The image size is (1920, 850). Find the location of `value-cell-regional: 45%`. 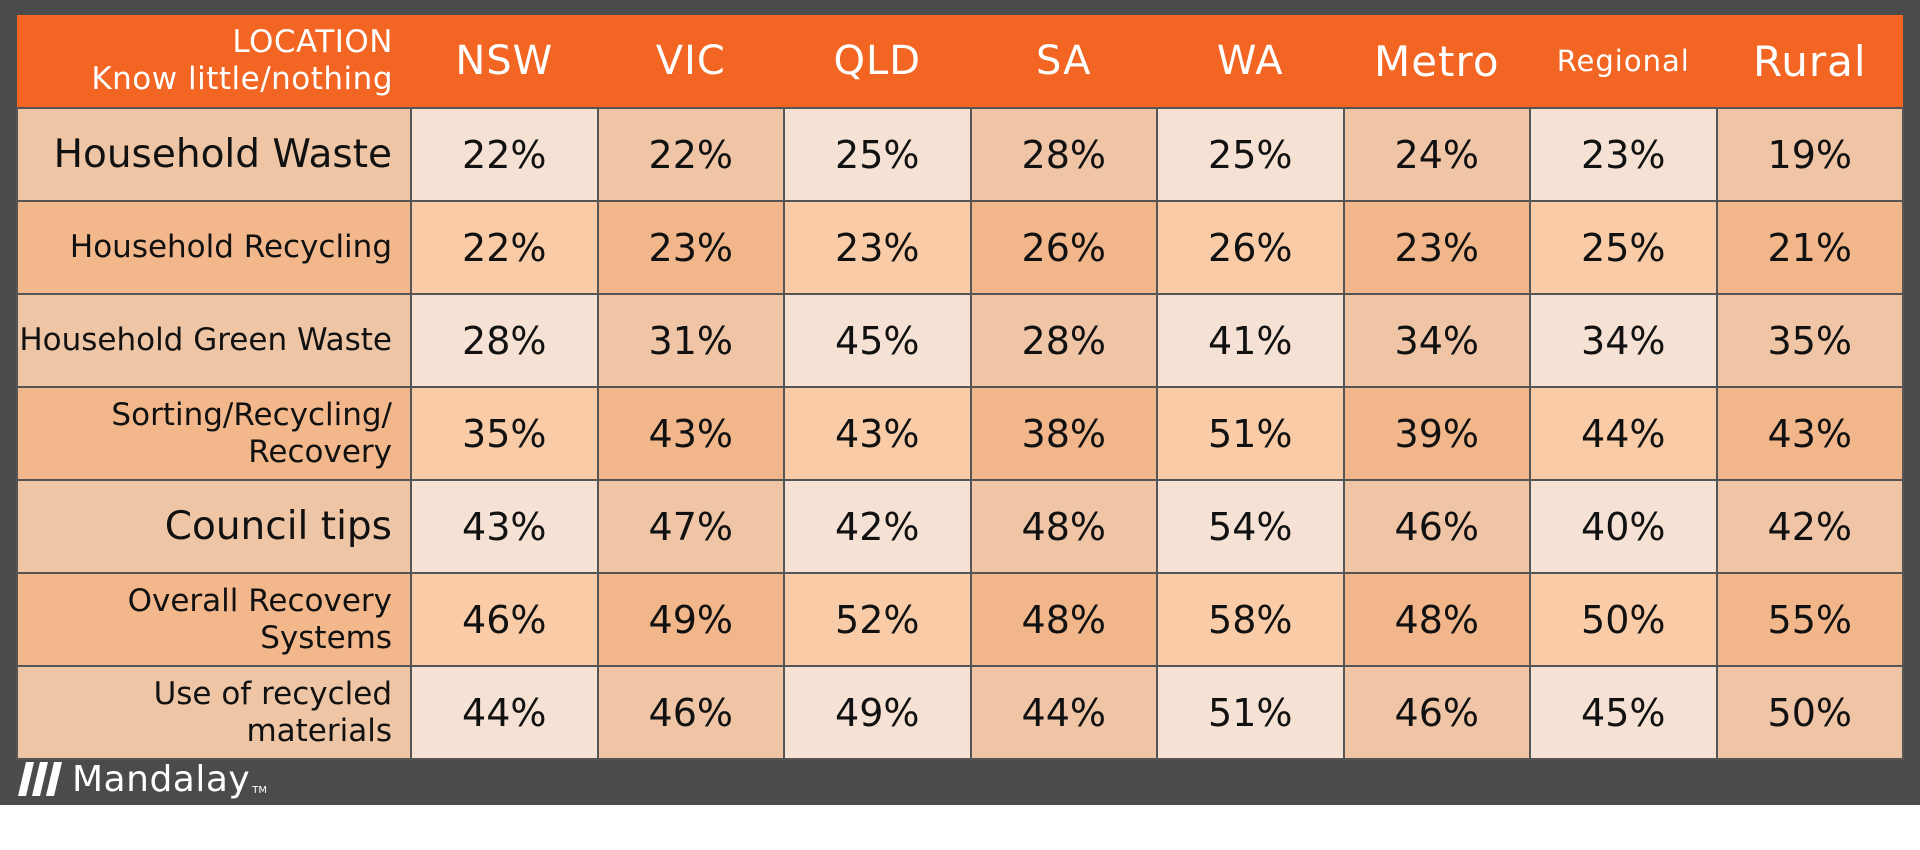

value-cell-regional: 45% is located at coordinates (1623, 712).